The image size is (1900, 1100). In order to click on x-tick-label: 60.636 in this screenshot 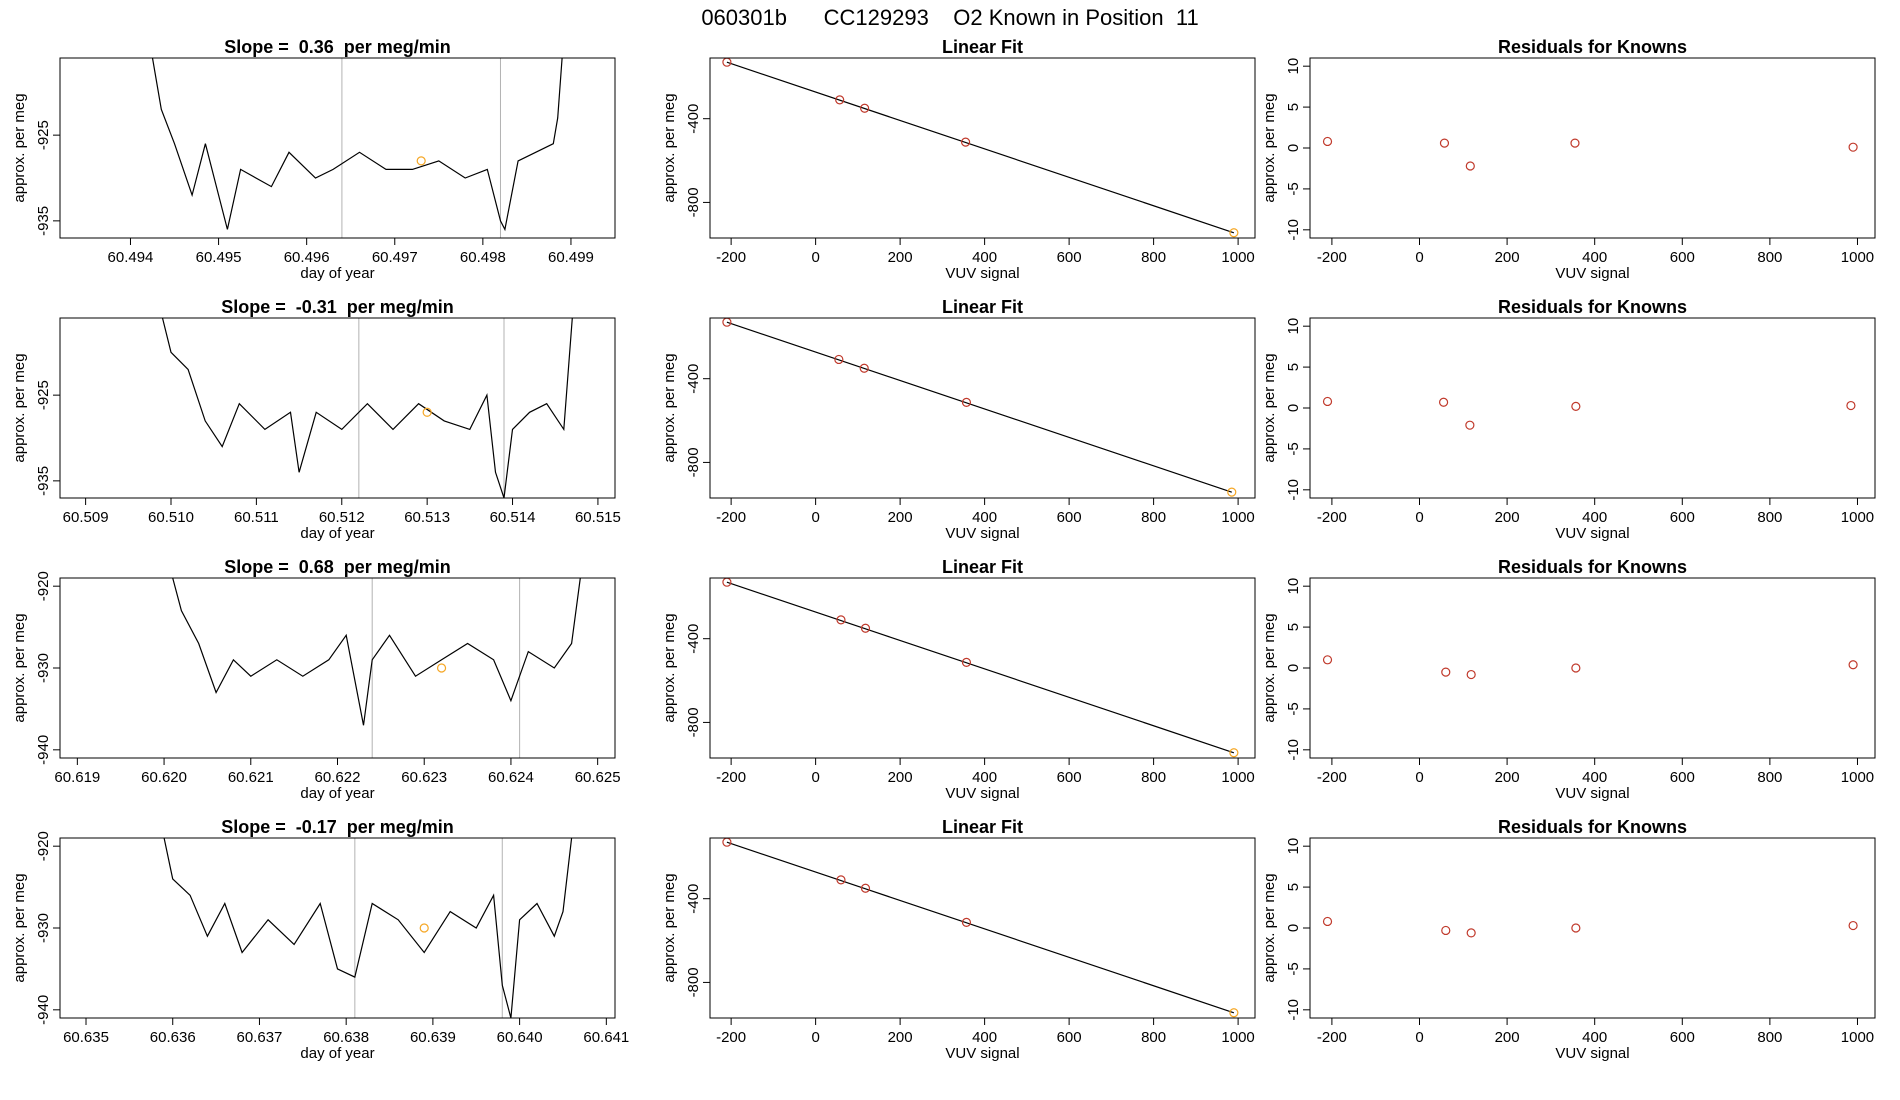, I will do `click(173, 1037)`.